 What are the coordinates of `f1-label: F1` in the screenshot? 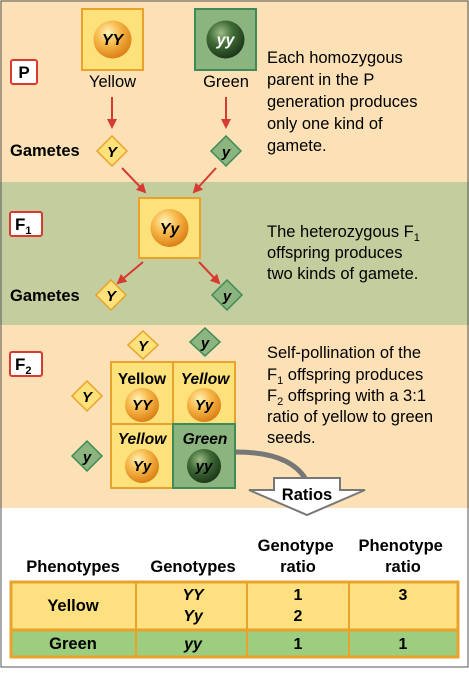 It's located at (23, 226).